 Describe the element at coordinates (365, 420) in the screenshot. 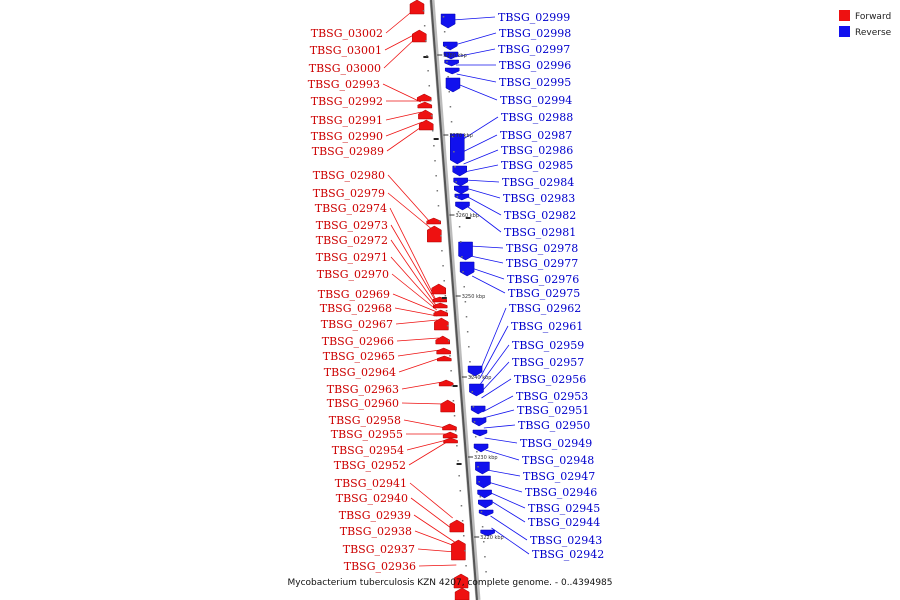

I see `forward-gene-label: TBSG_02958` at that location.